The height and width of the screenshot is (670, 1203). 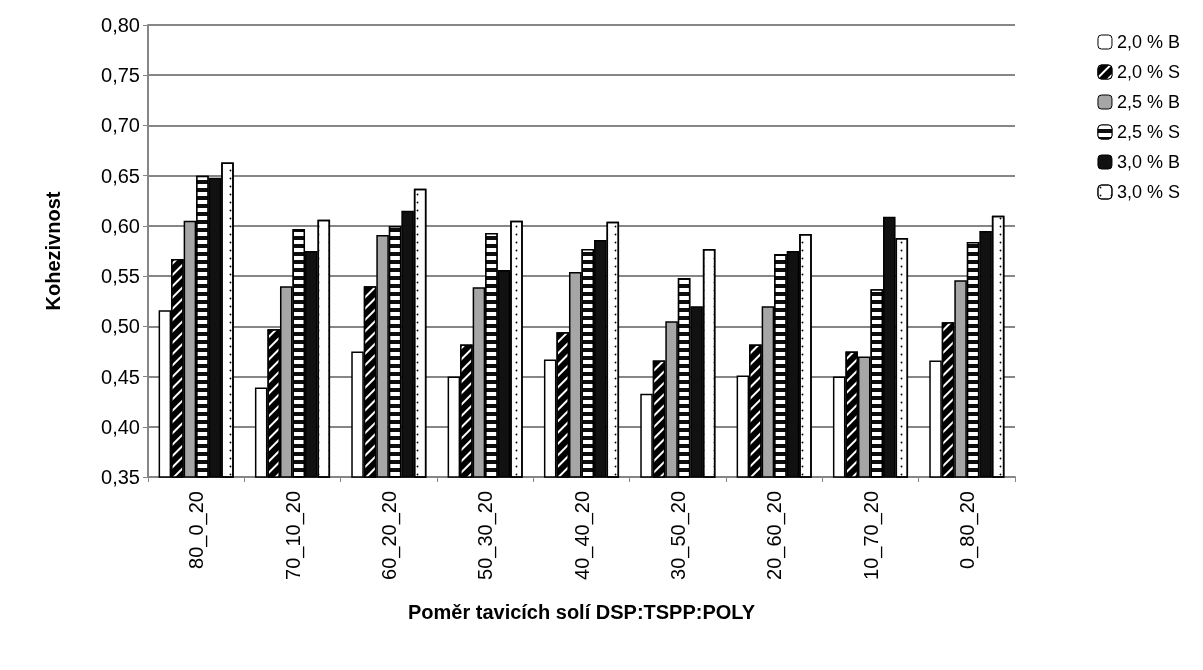 What do you see at coordinates (582, 535) in the screenshot?
I see `x-tick-label: 40_40_20` at bounding box center [582, 535].